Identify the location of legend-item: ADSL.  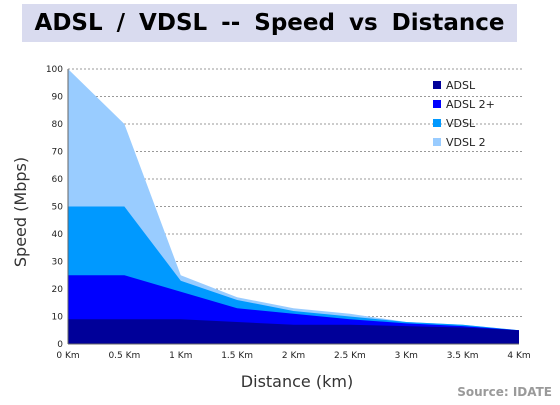
(454, 85).